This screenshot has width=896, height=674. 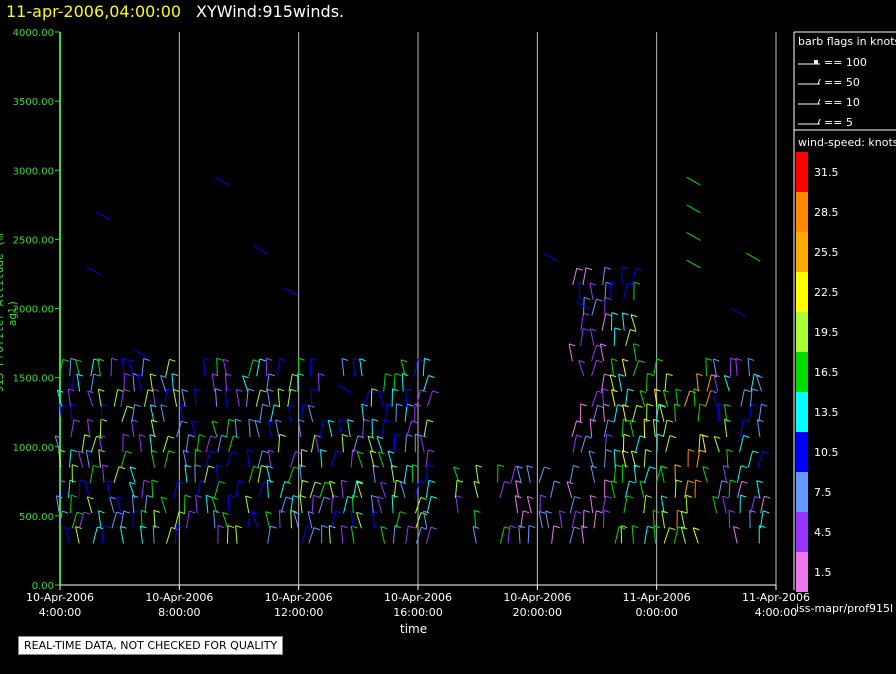 I want to click on barb-legend-label: == 50, so click(x=842, y=82).